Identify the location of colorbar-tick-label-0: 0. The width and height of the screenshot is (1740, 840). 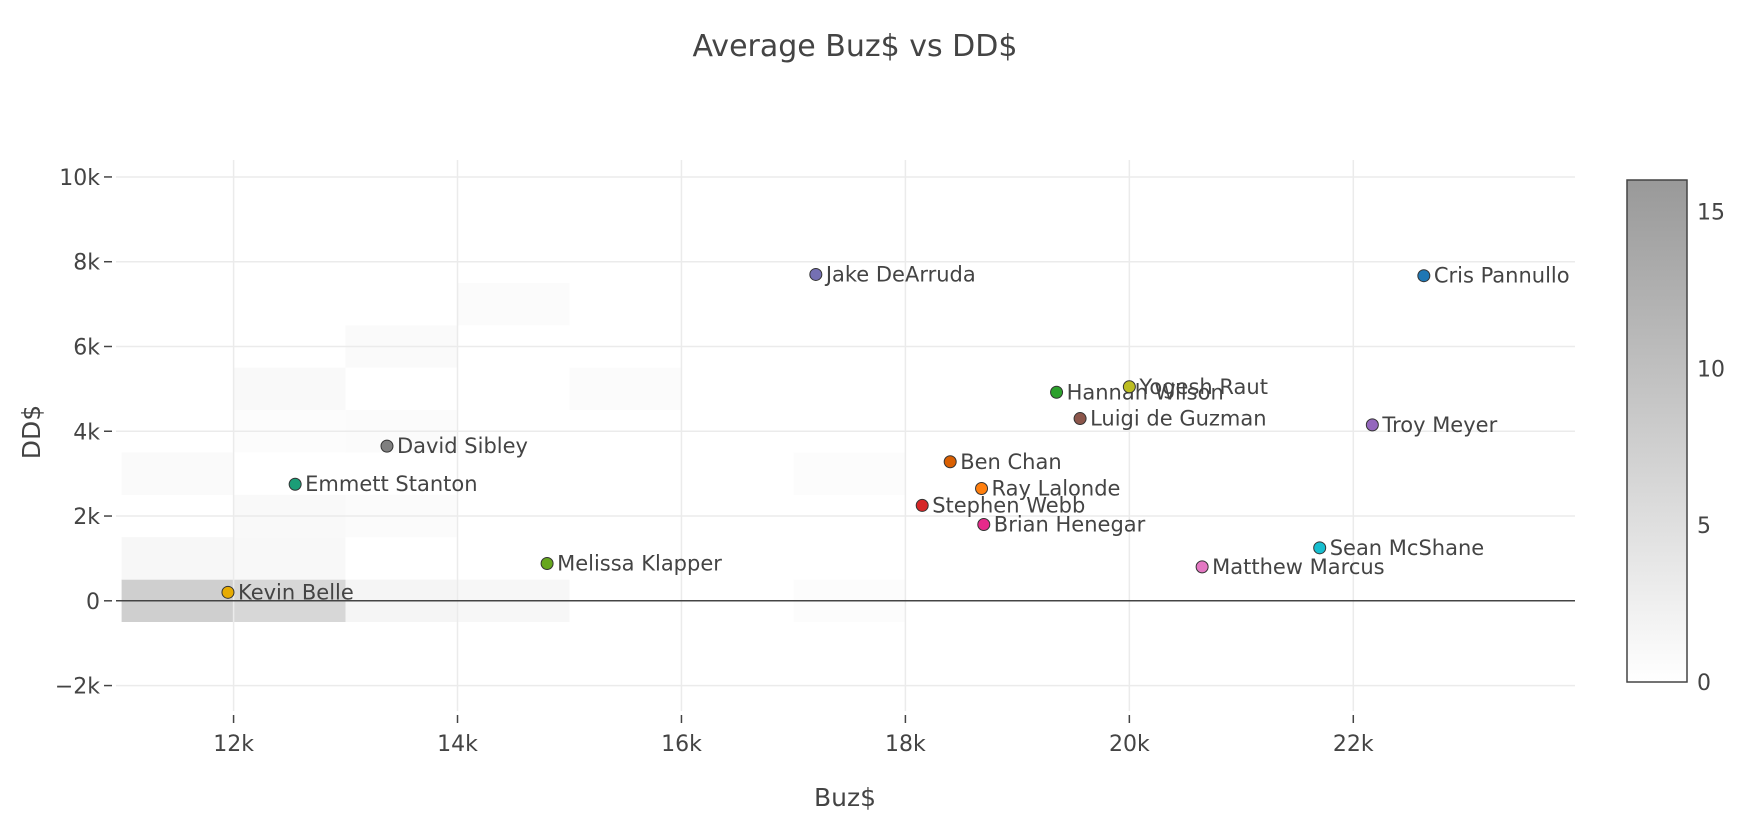
(1704, 683).